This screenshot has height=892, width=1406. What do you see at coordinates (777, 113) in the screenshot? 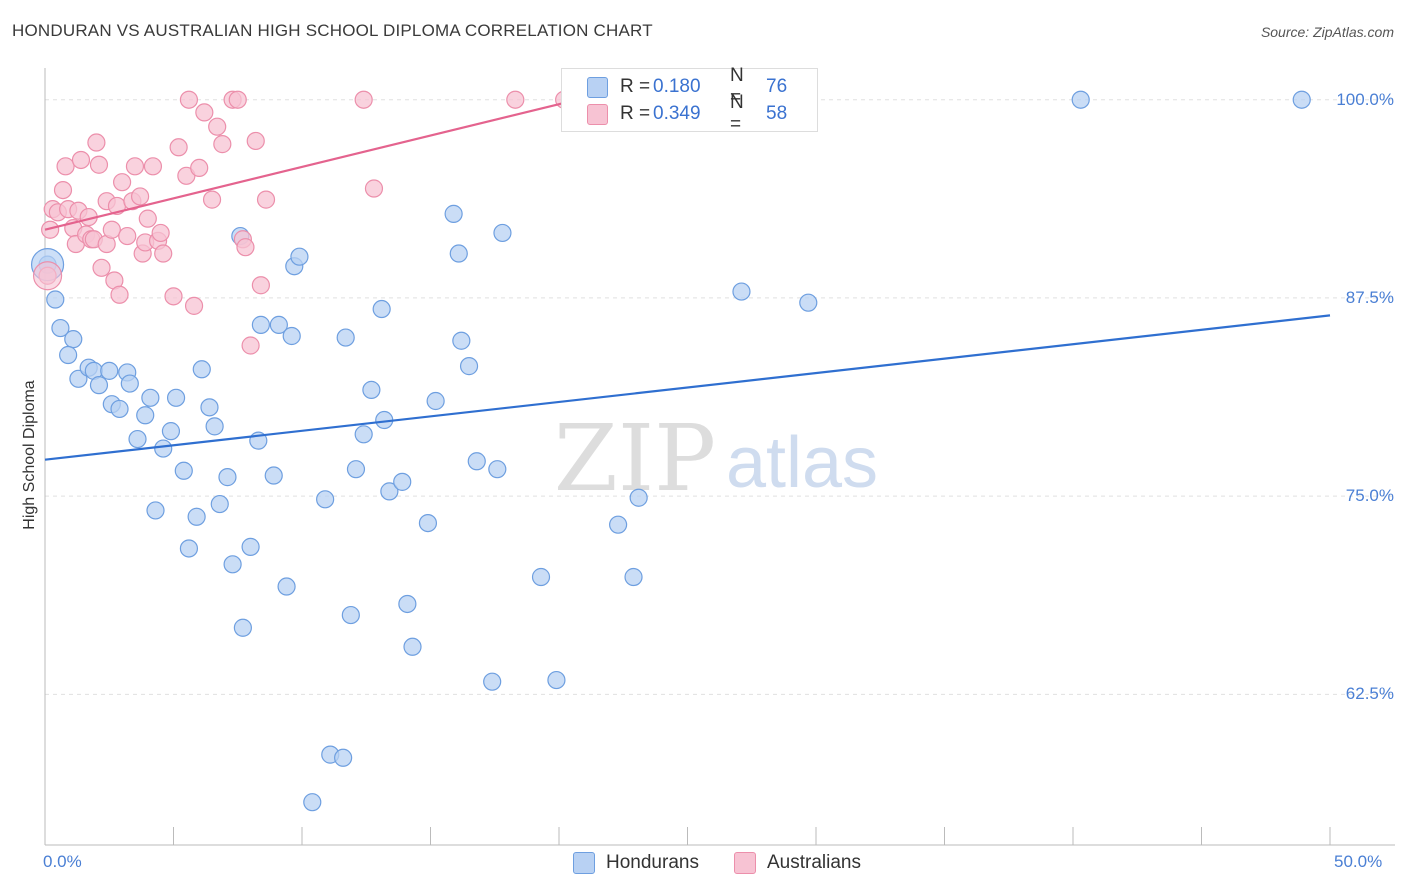
I see `legend-n-value: 58` at bounding box center [777, 113].